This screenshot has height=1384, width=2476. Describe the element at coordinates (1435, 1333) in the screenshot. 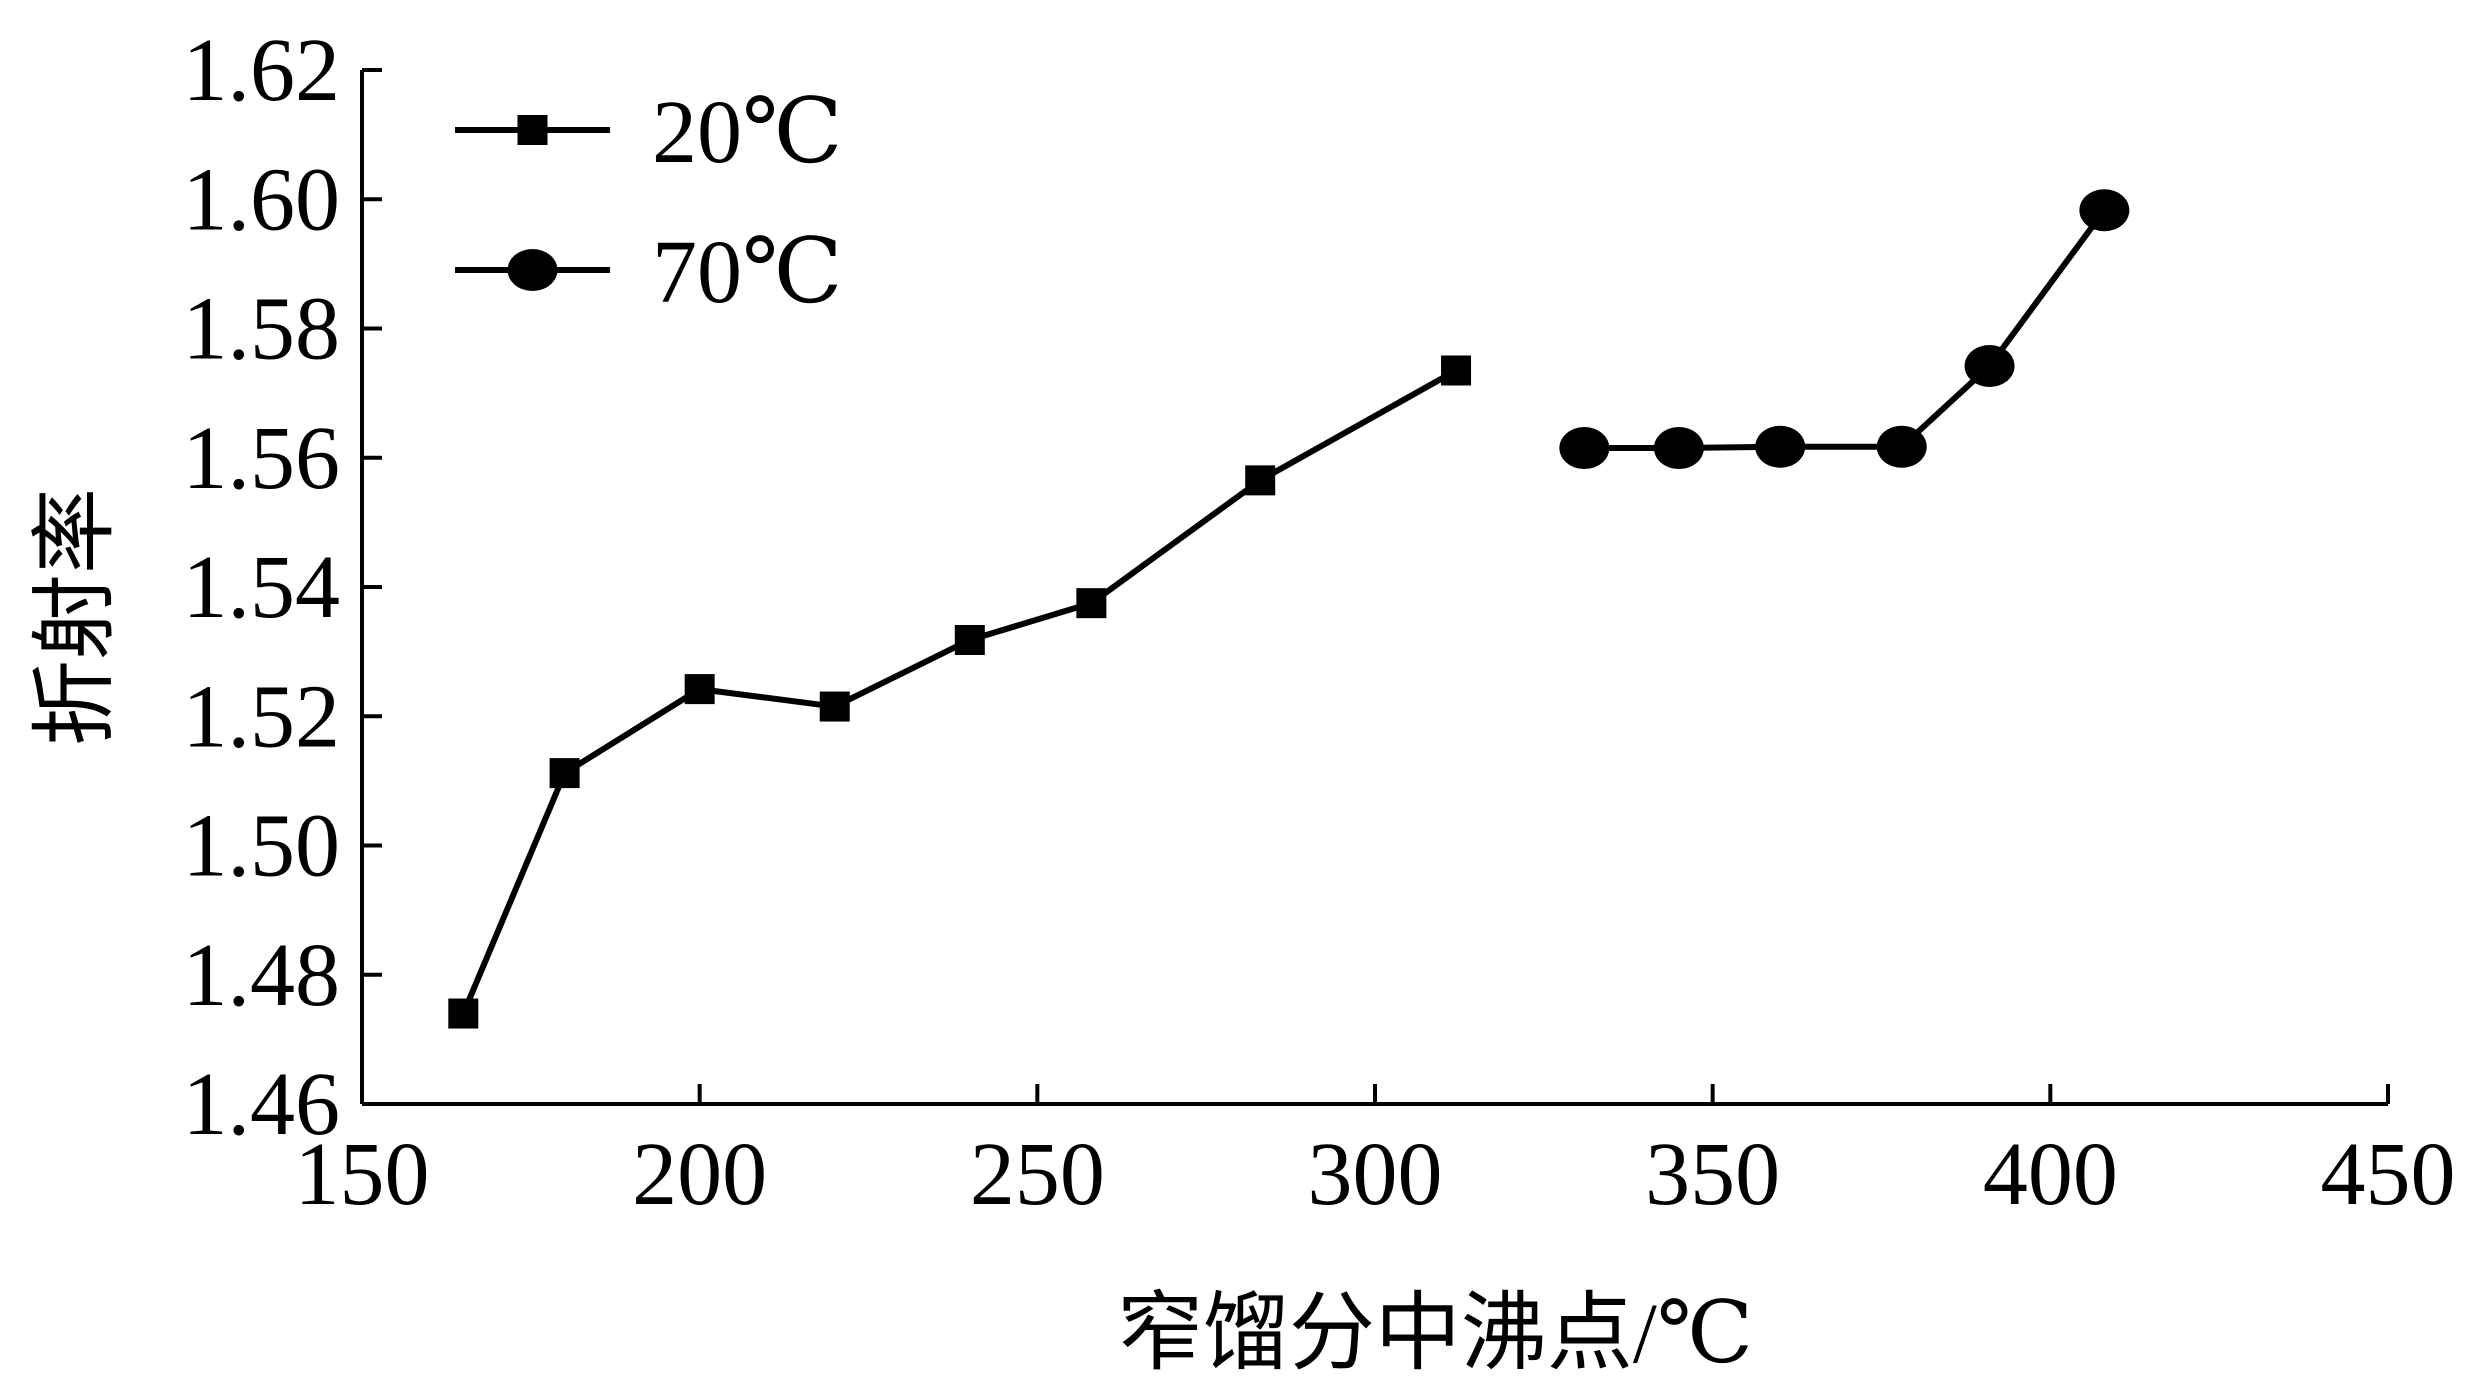

I see `x-axis-title: 窄馏分中沸点/℃` at that location.